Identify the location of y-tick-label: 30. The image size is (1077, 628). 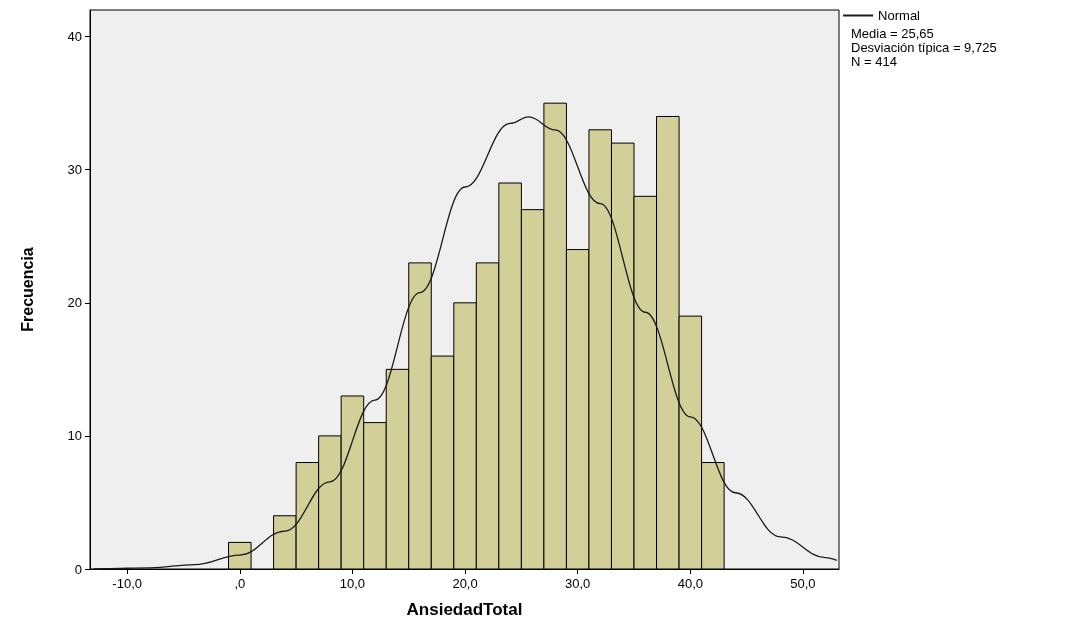
(74, 170).